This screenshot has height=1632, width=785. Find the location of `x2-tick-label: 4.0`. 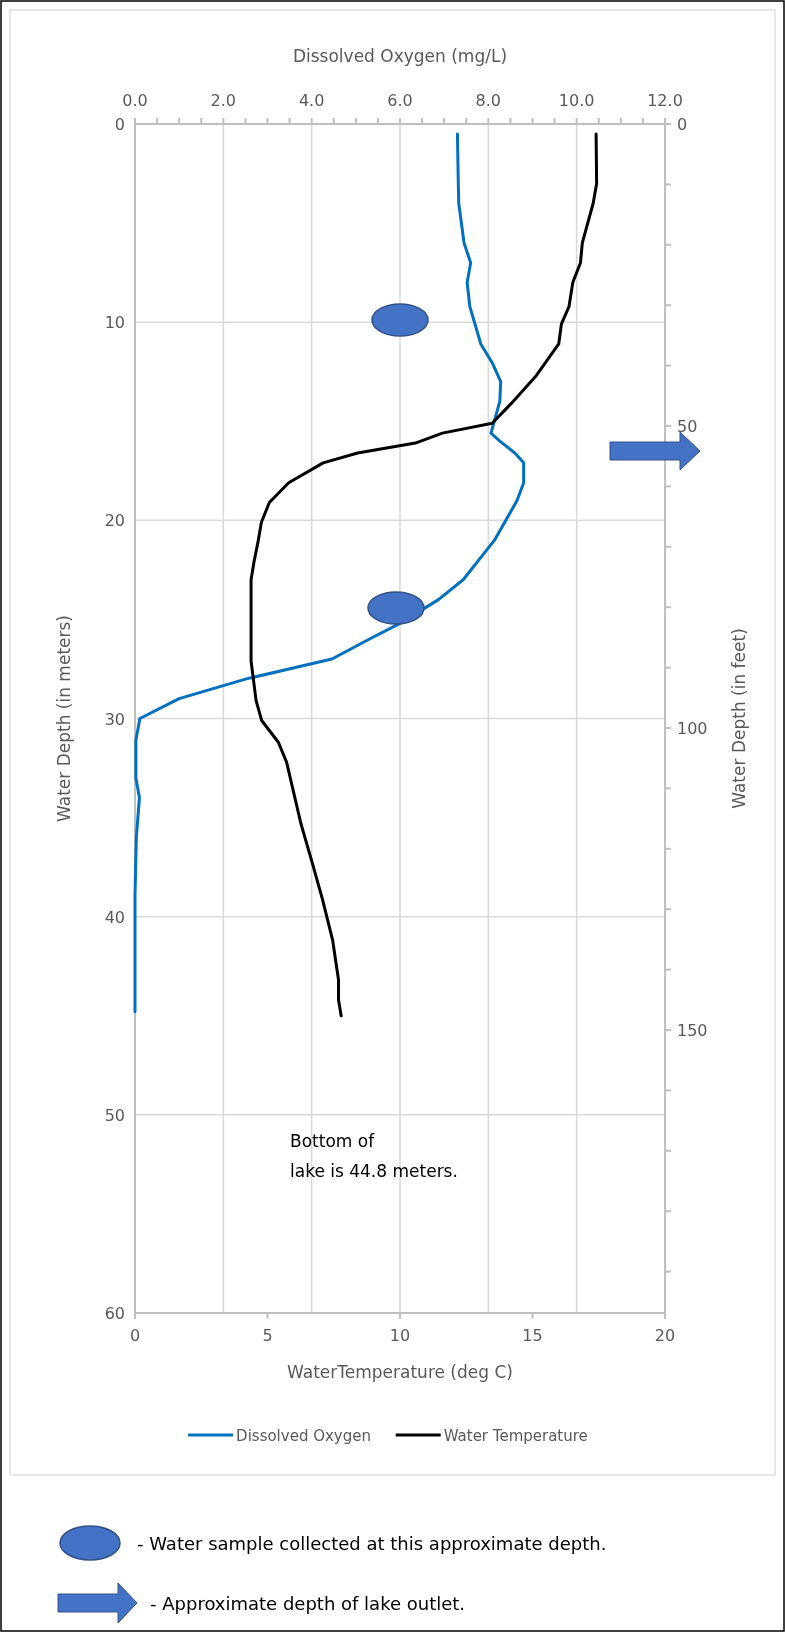

x2-tick-label: 4.0 is located at coordinates (311, 100).